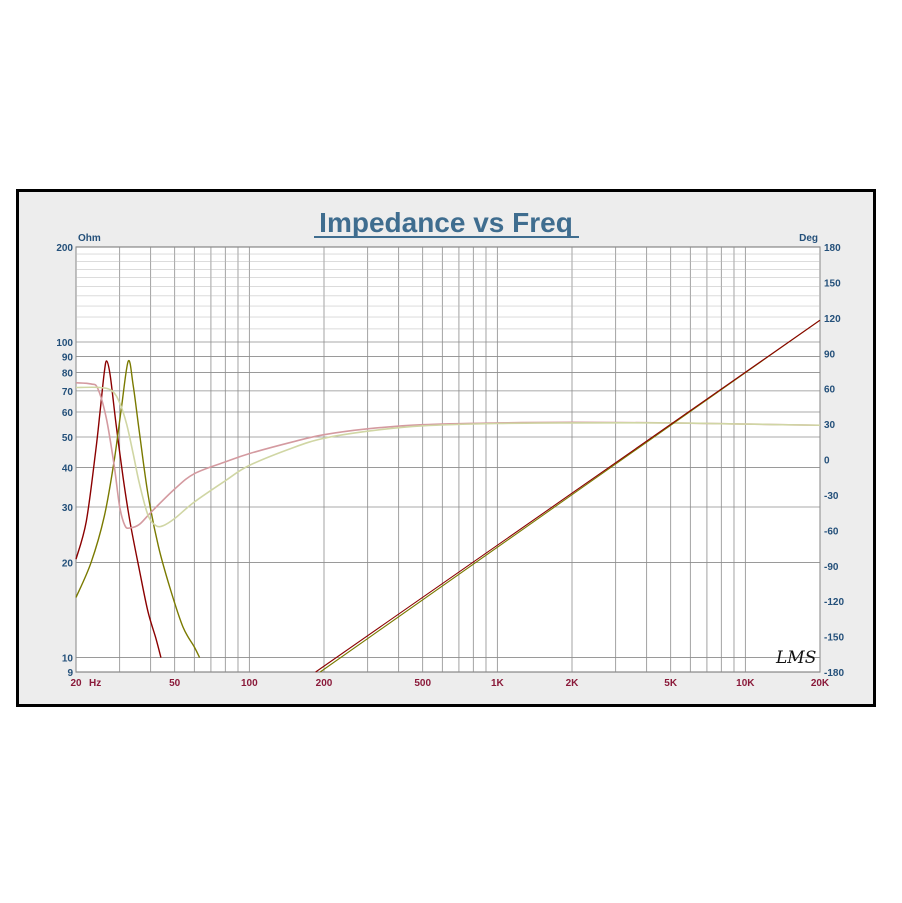 Image resolution: width=902 pixels, height=903 pixels. Describe the element at coordinates (831, 496) in the screenshot. I see `y2-tick-label: -30` at that location.